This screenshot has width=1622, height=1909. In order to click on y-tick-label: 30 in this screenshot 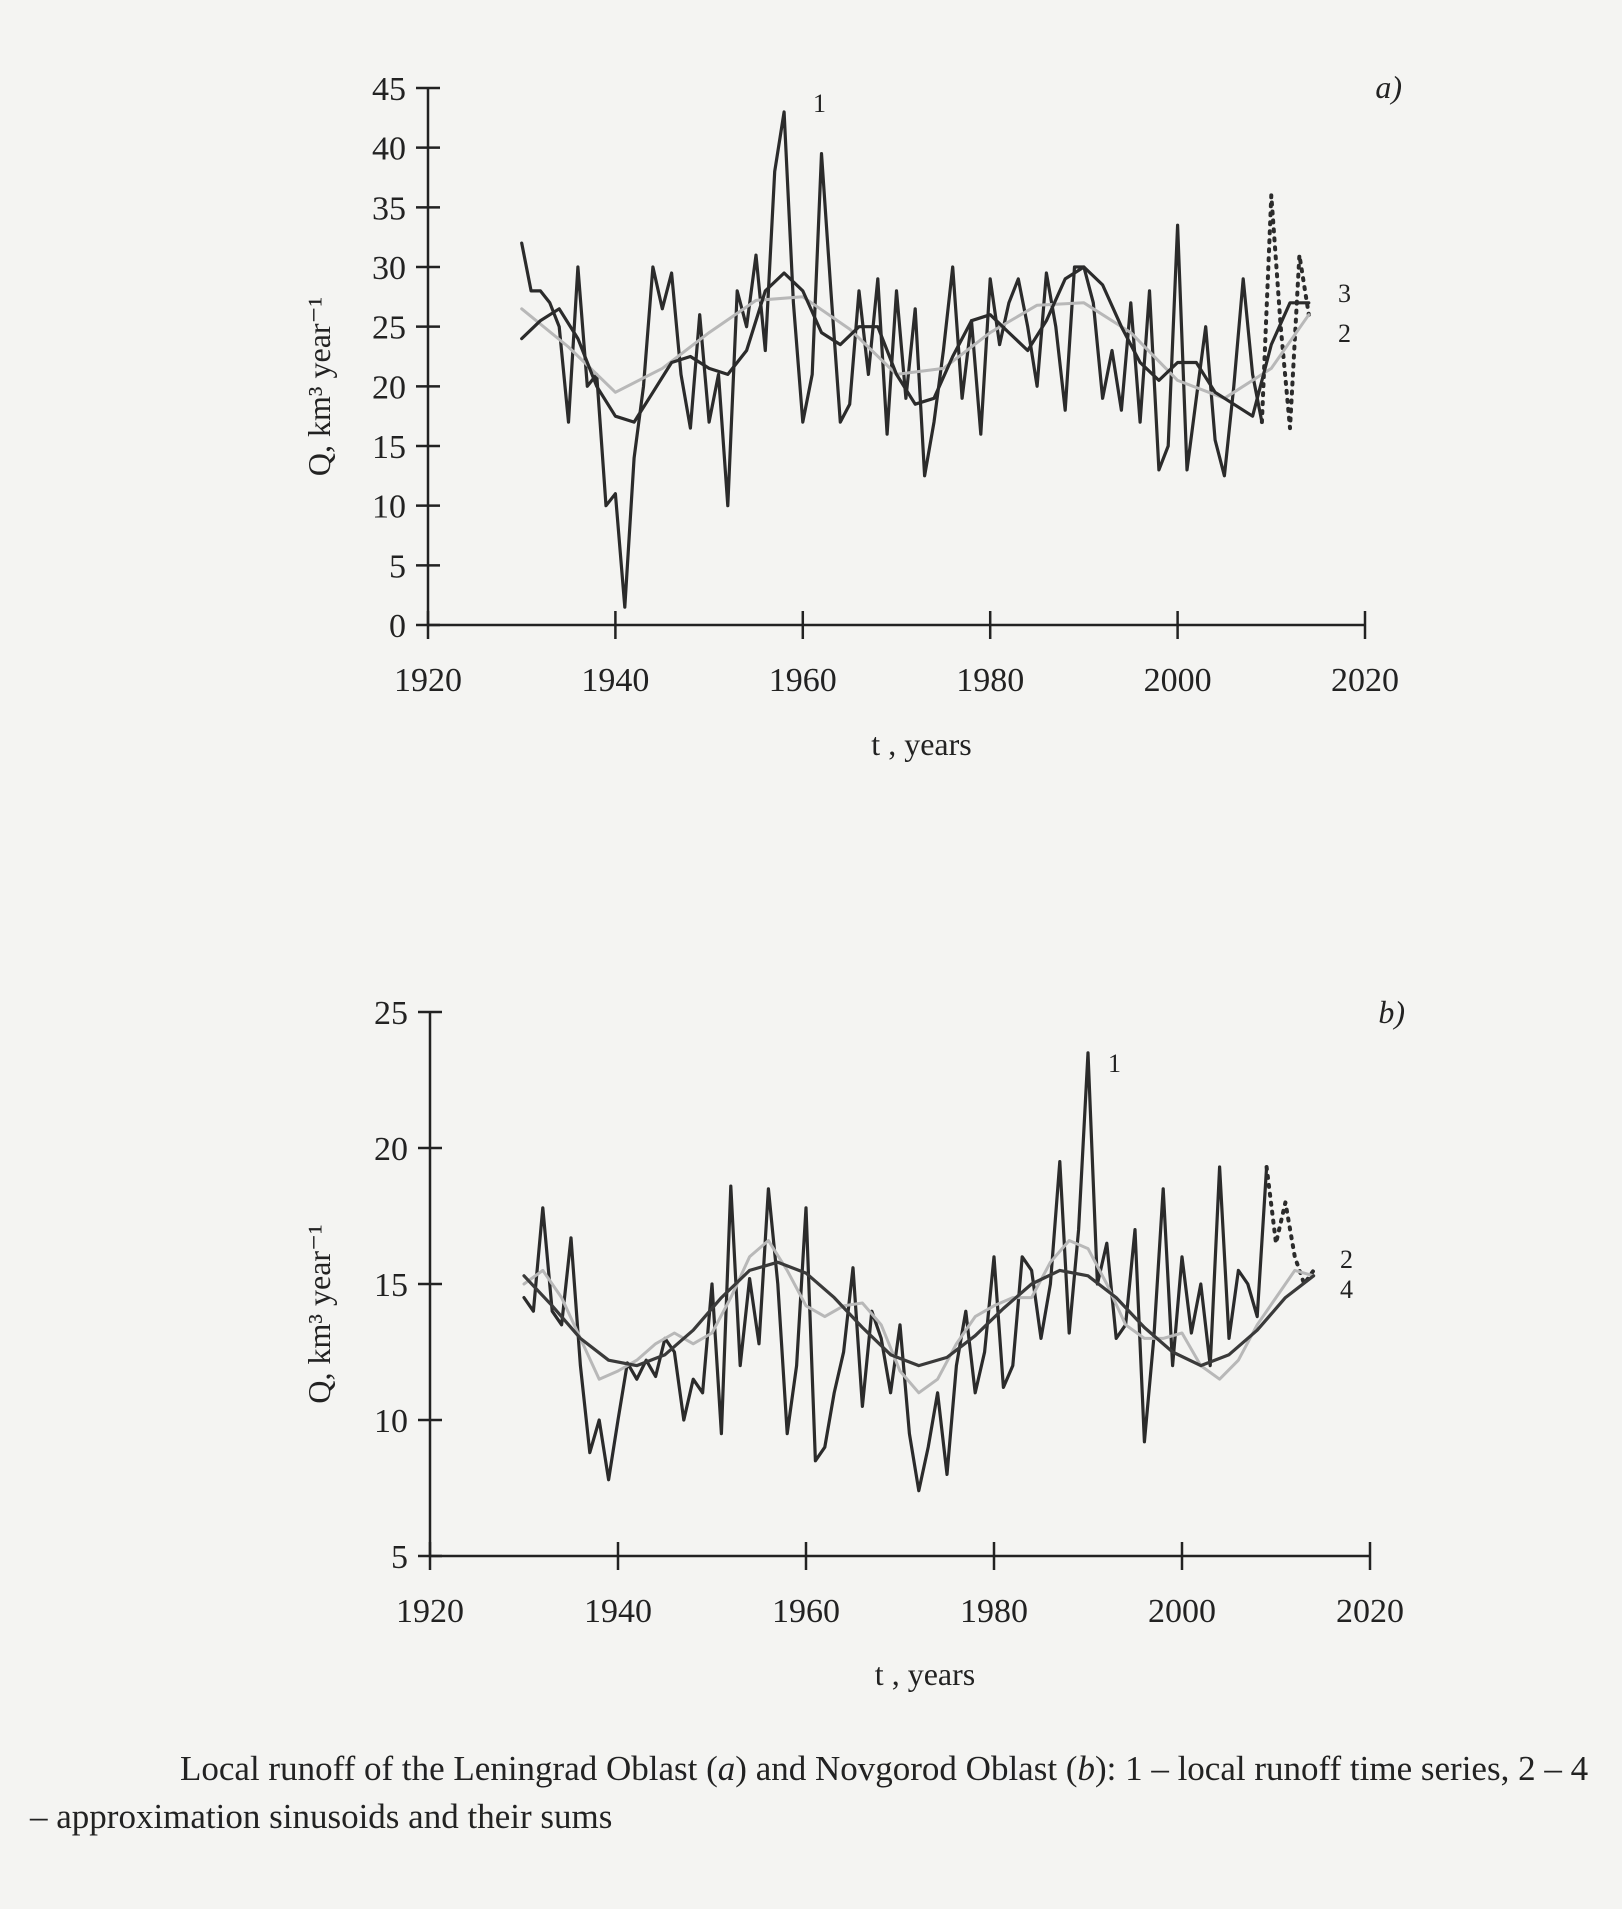, I will do `click(389, 268)`.